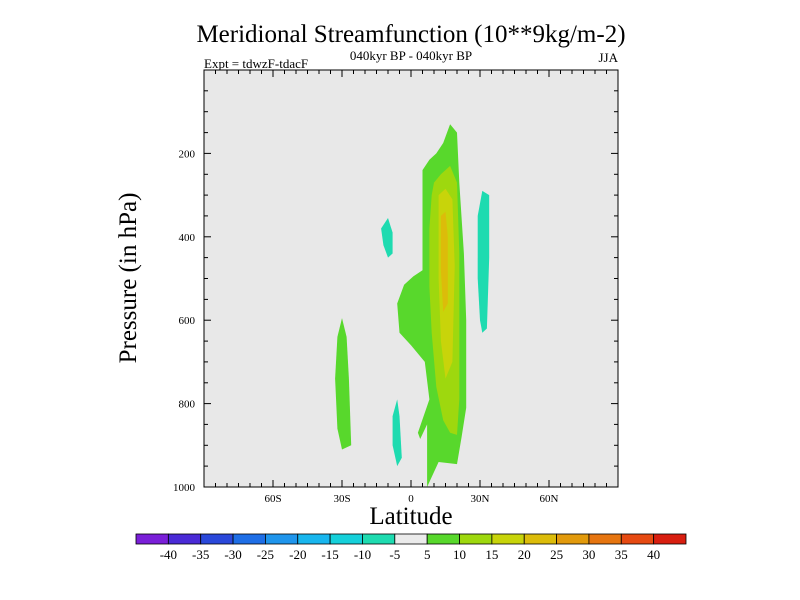 This screenshot has height=600, width=800. I want to click on colorbar-label: -15, so click(329, 554).